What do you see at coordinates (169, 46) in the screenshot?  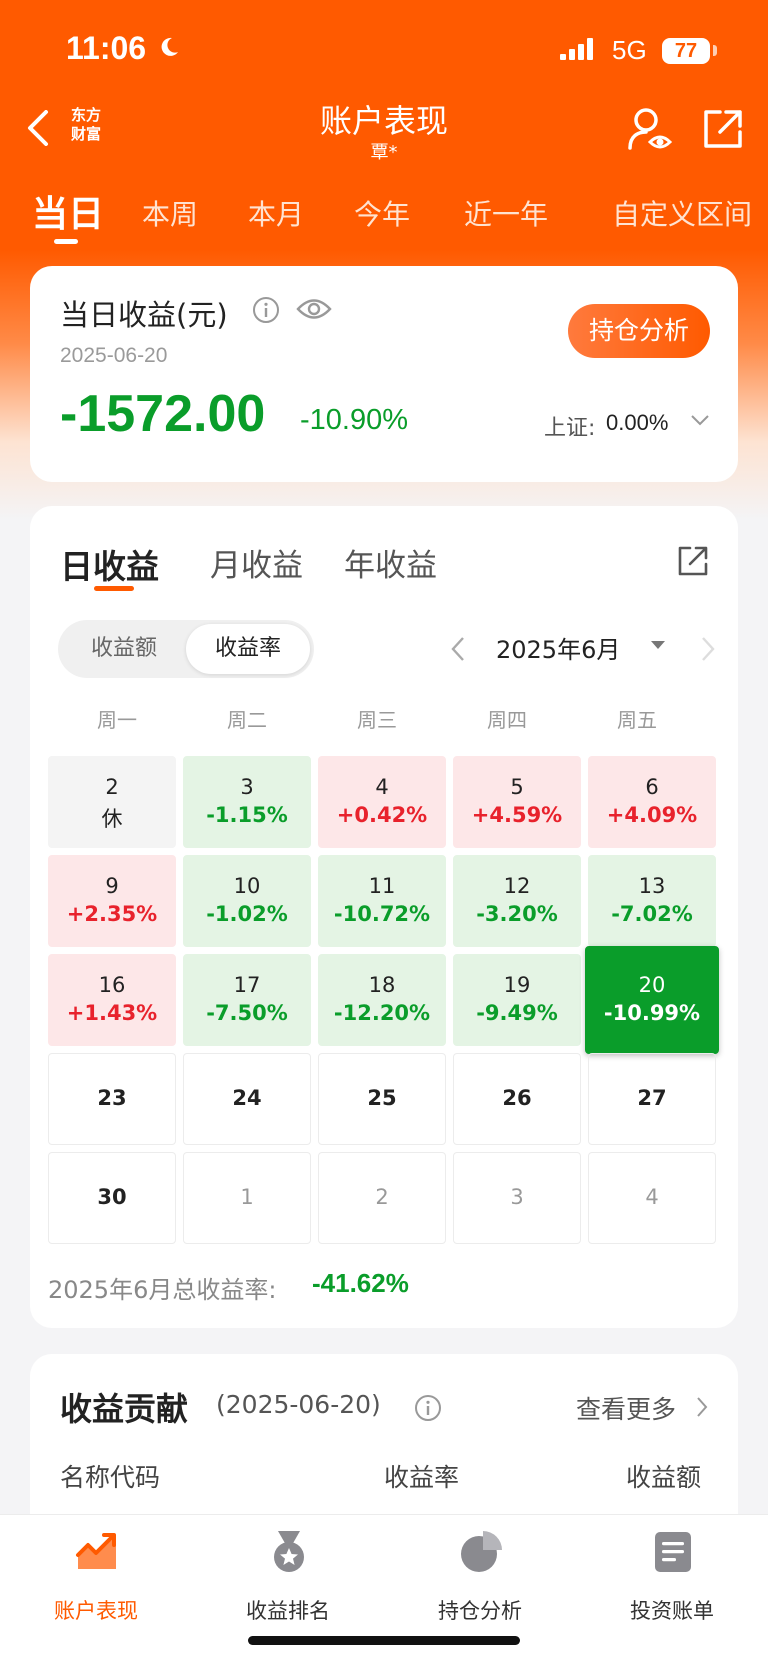 I see `moon-icon` at bounding box center [169, 46].